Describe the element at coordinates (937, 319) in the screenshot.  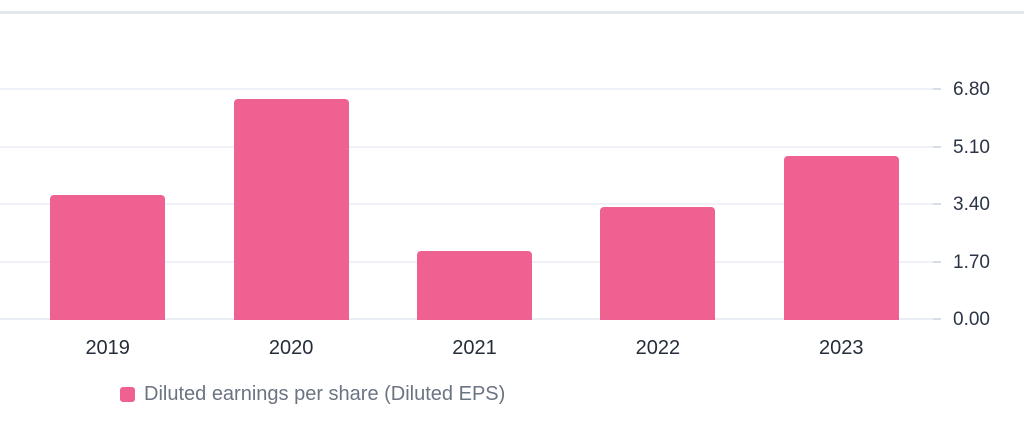
I see `y-axis-tick-0.00` at that location.